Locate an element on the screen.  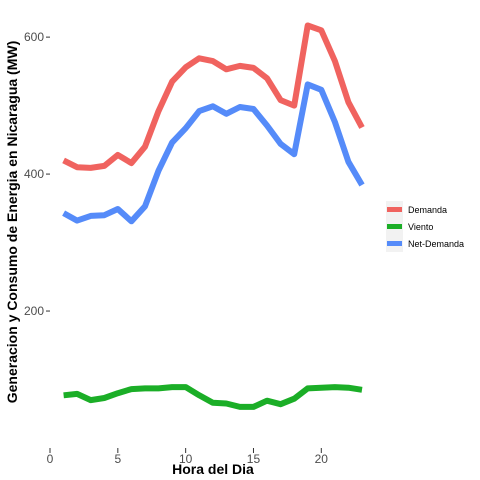
x-tick-label: 20 is located at coordinates (322, 459).